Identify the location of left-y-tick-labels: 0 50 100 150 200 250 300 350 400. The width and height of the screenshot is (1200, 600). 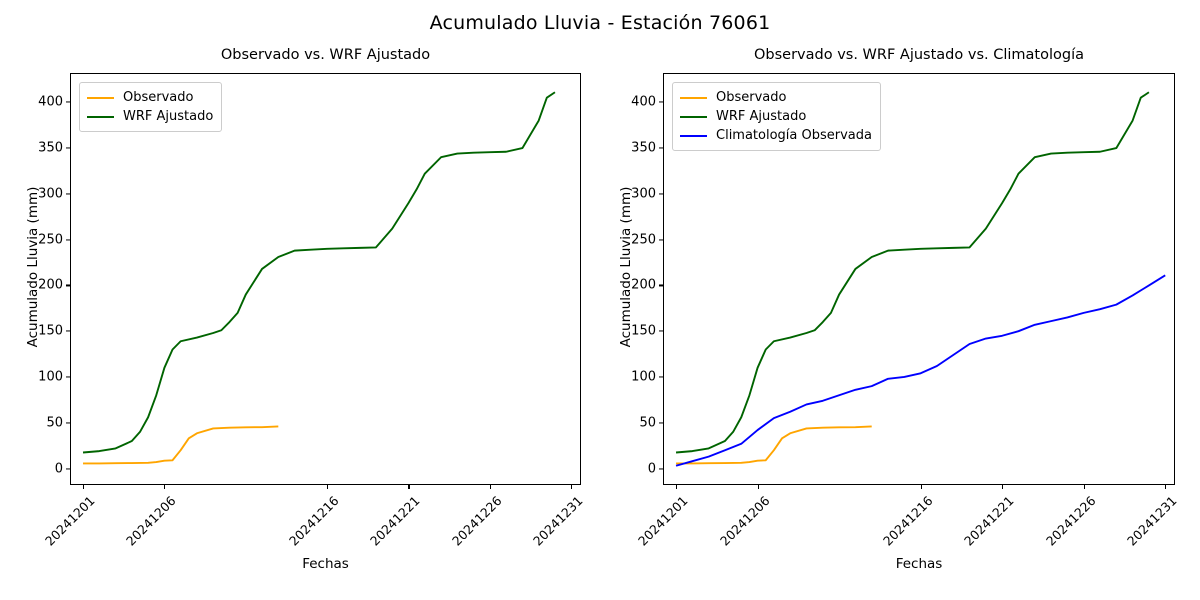
(42, 279).